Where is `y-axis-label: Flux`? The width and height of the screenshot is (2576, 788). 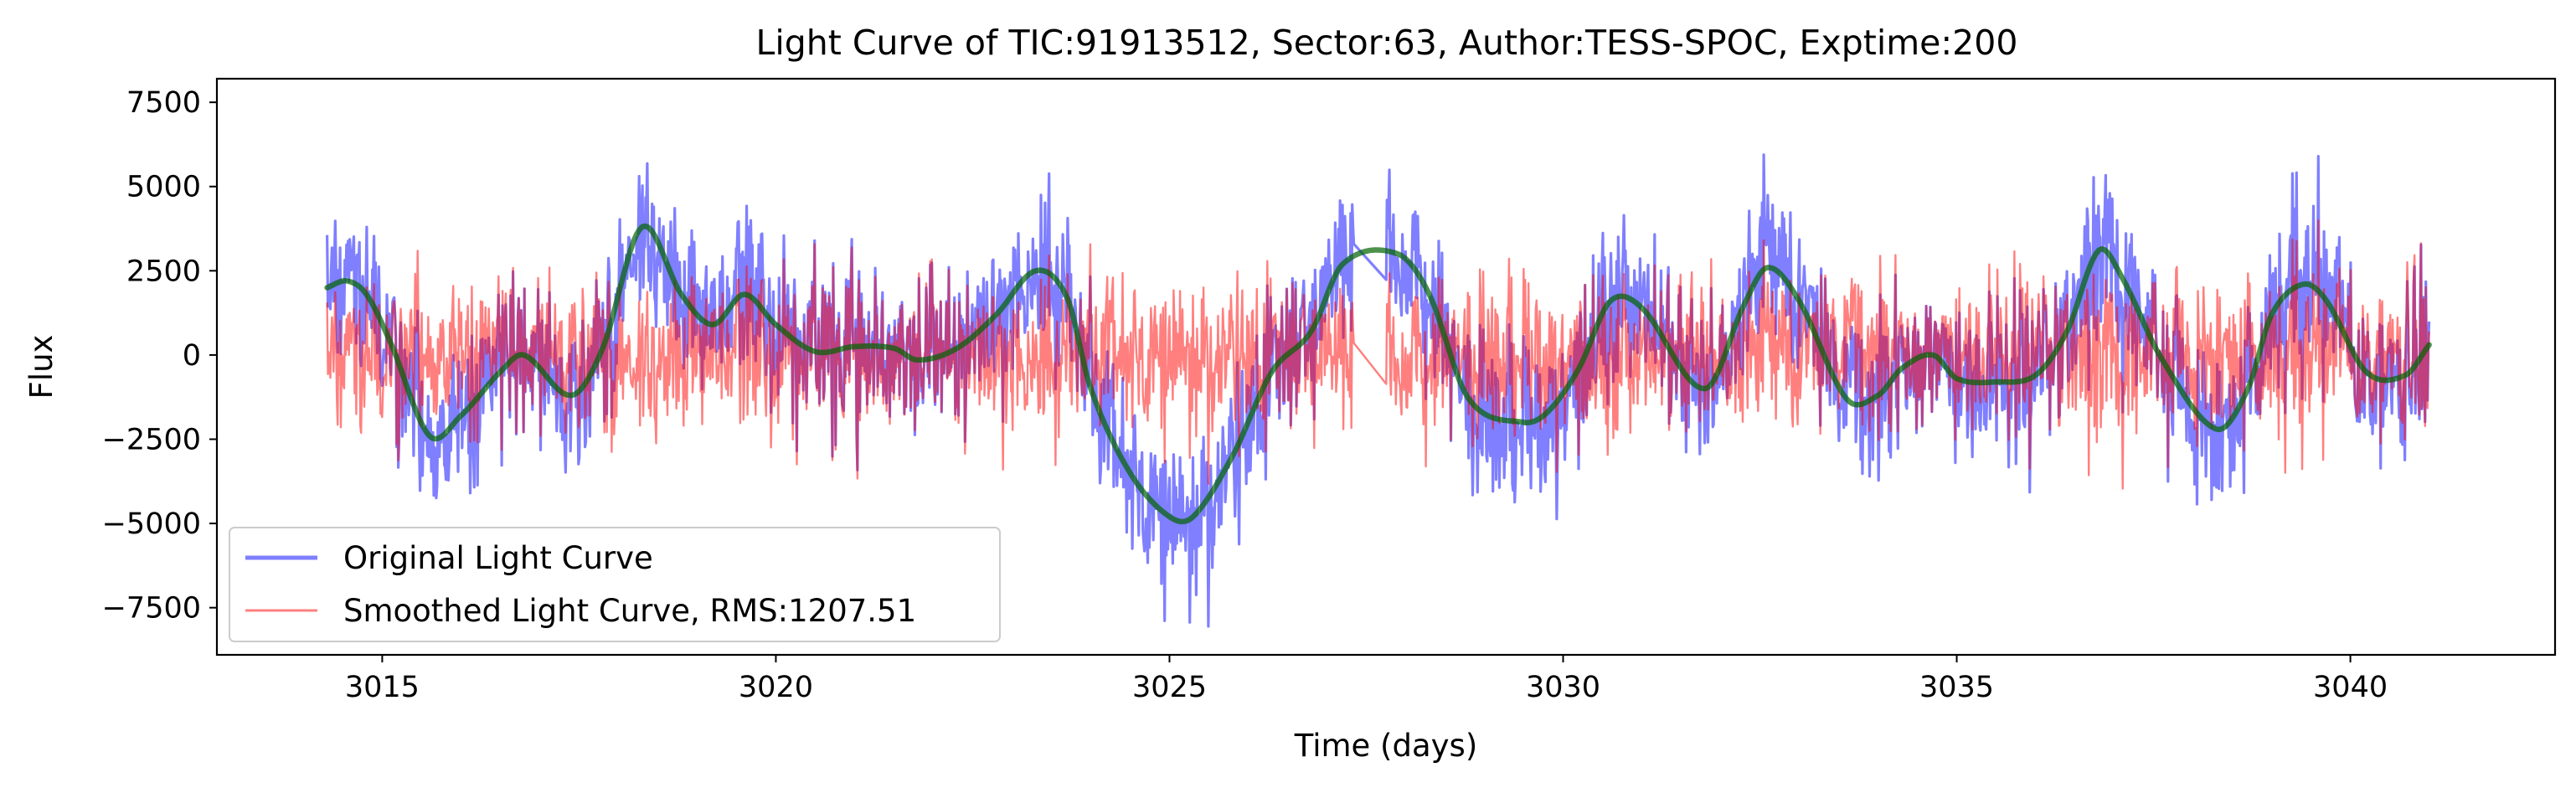
y-axis-label: Flux is located at coordinates (41, 367).